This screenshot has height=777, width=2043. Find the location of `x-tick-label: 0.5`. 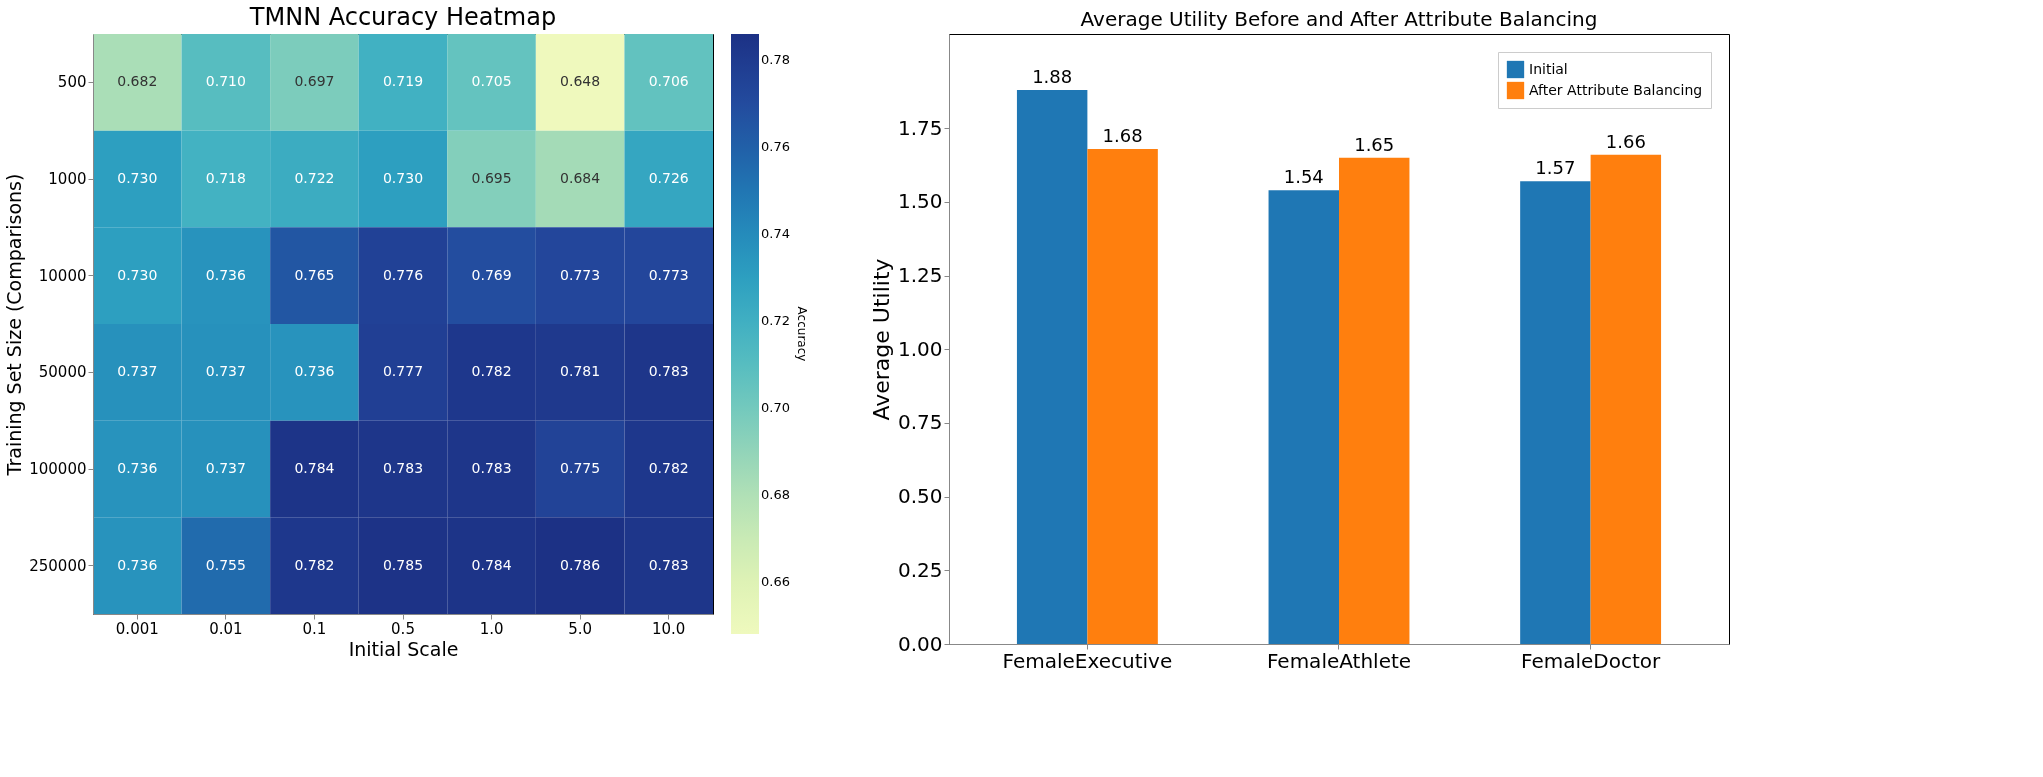

x-tick-label: 0.5 is located at coordinates (403, 628).